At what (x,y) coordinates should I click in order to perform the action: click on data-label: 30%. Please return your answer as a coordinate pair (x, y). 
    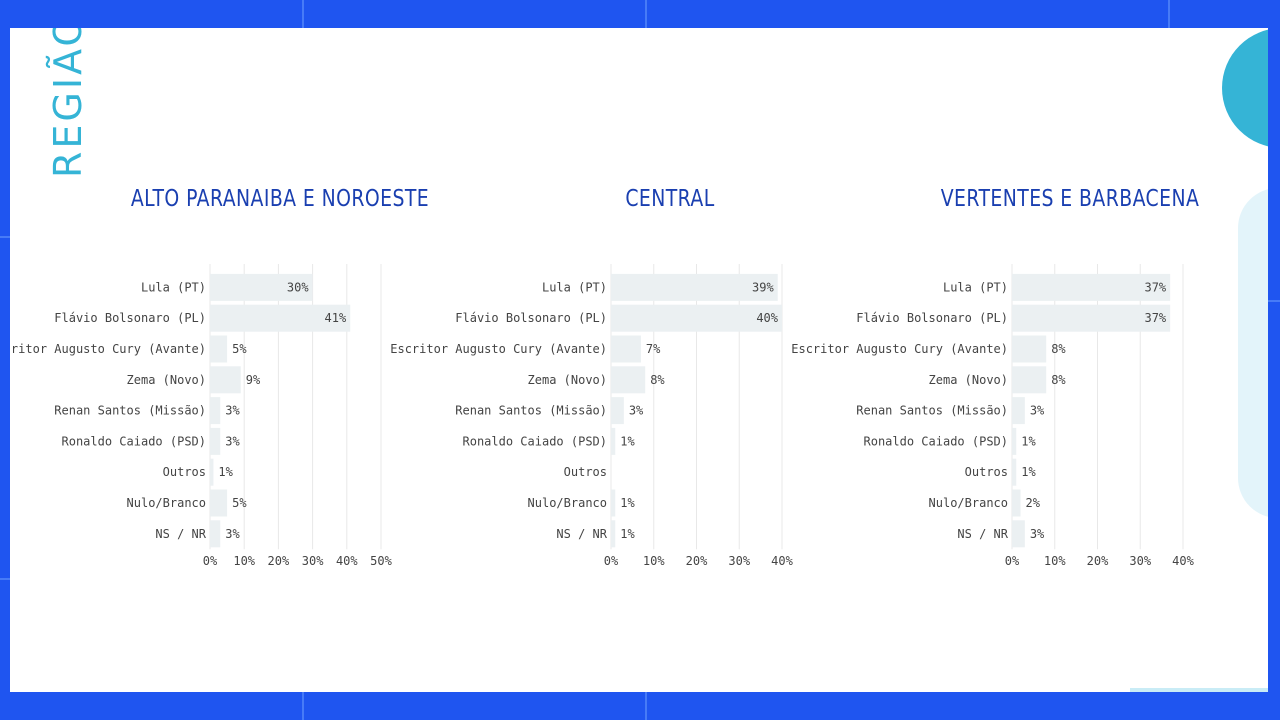
    Looking at the image, I should click on (298, 287).